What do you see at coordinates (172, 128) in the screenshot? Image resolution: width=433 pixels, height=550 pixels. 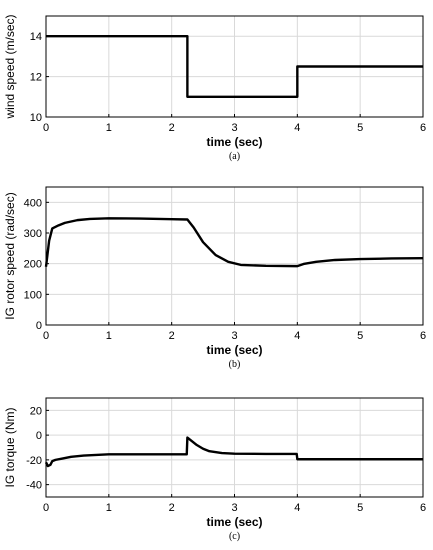 I see `x-tick-label-a-2: 2` at bounding box center [172, 128].